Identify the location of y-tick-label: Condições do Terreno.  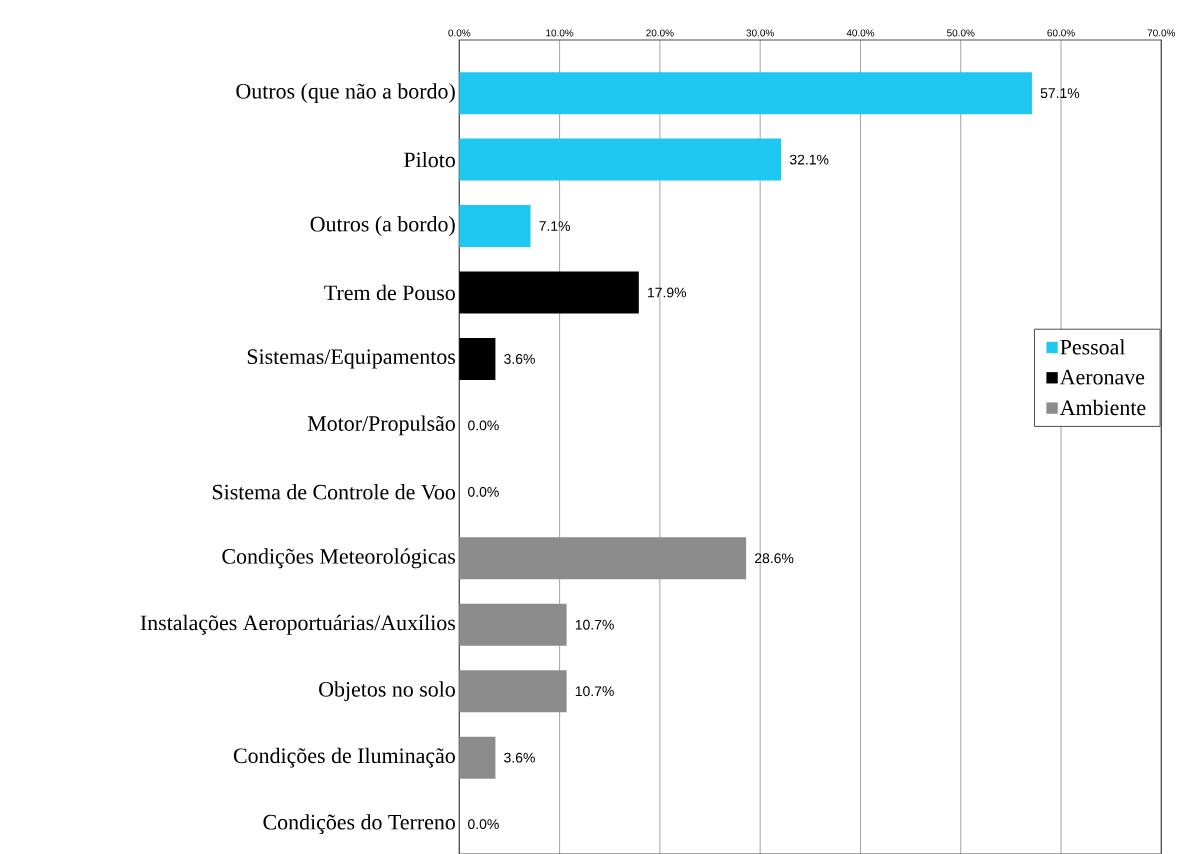
(359, 824).